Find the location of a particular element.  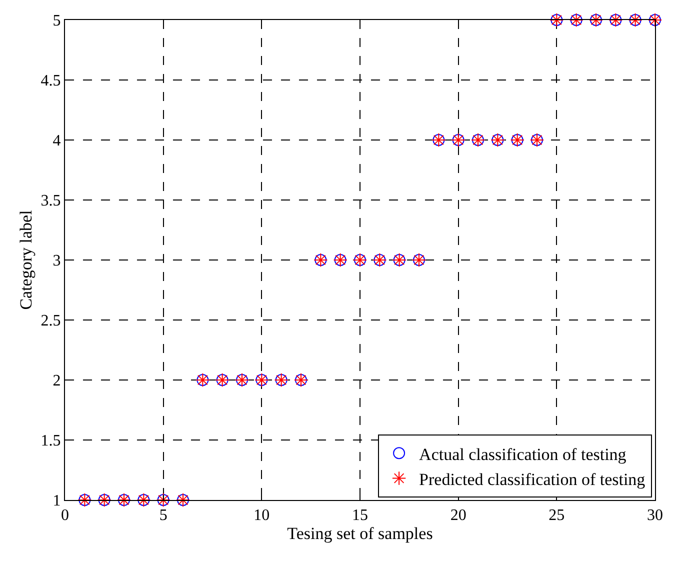

x-tick-label: 30 is located at coordinates (655, 515).